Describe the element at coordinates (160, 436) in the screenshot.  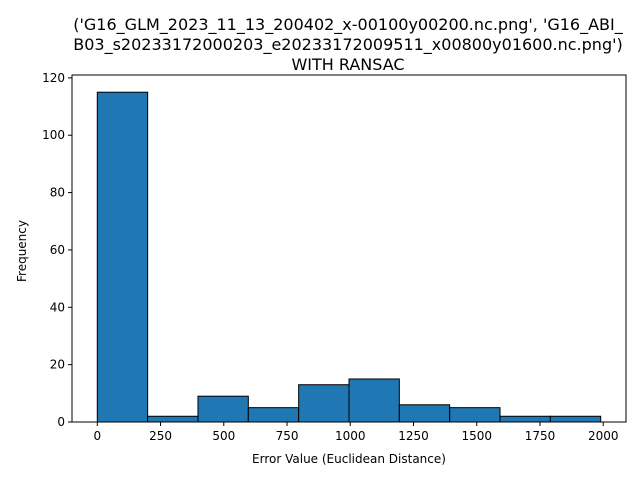
I see `x-tick-label: 250` at that location.